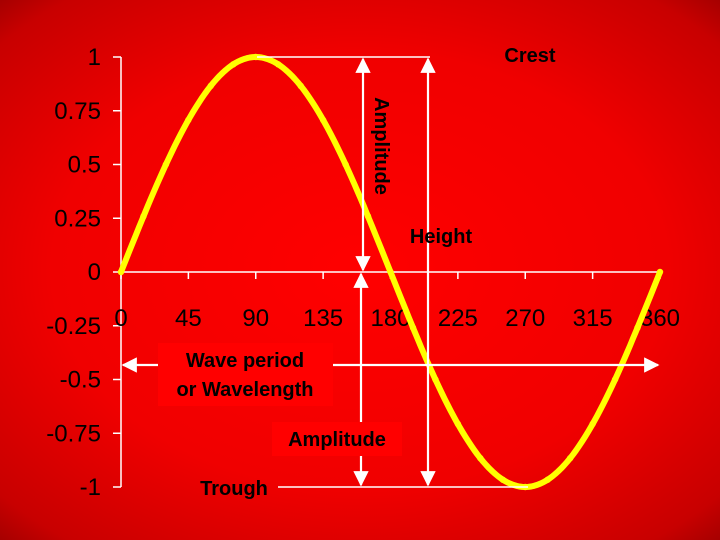 The height and width of the screenshot is (540, 720). What do you see at coordinates (245, 374) in the screenshot?
I see `wave-period-label-box` at bounding box center [245, 374].